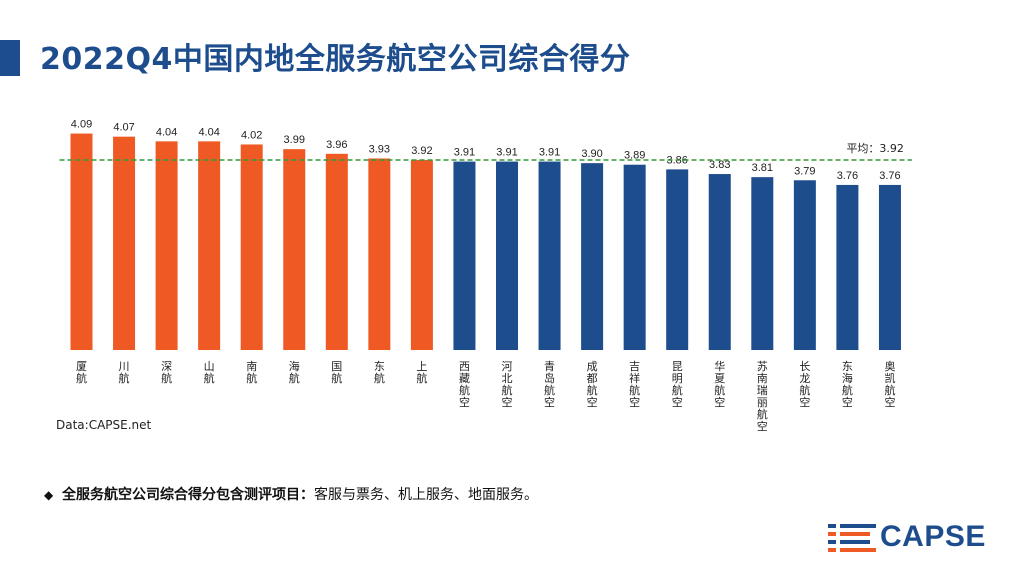  Describe the element at coordinates (81, 125) in the screenshot. I see `data-label: 4.09` at that location.